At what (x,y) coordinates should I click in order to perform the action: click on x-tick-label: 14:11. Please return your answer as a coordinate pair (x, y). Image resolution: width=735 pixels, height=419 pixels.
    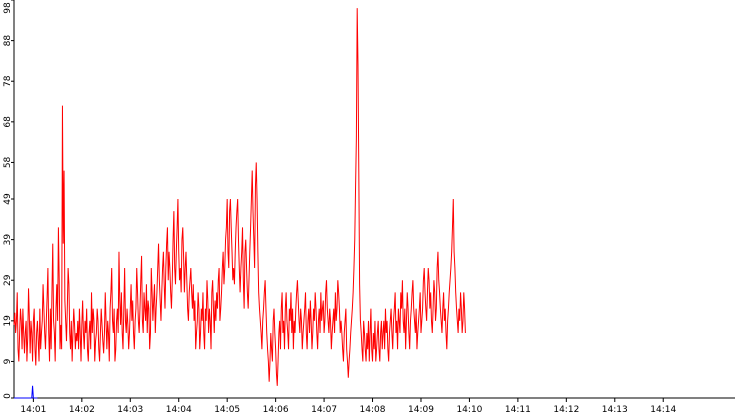
    Looking at the image, I should click on (518, 410).